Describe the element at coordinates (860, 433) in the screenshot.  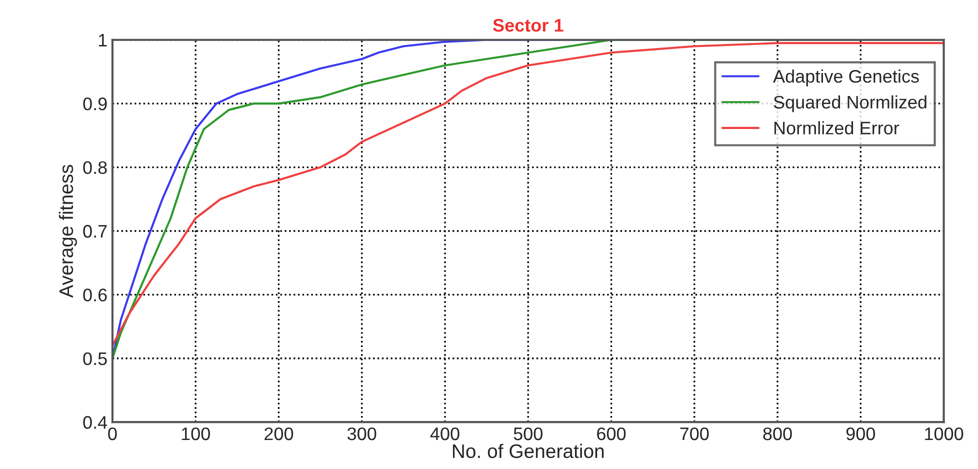
I see `x-tick-label: 900` at that location.